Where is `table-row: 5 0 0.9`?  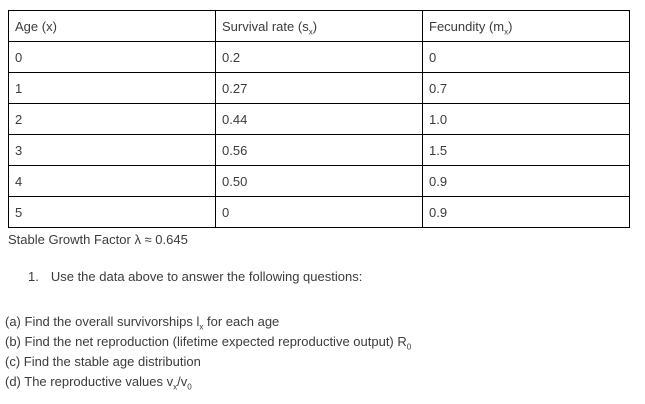
table-row: 5 0 0.9 is located at coordinates (319, 212).